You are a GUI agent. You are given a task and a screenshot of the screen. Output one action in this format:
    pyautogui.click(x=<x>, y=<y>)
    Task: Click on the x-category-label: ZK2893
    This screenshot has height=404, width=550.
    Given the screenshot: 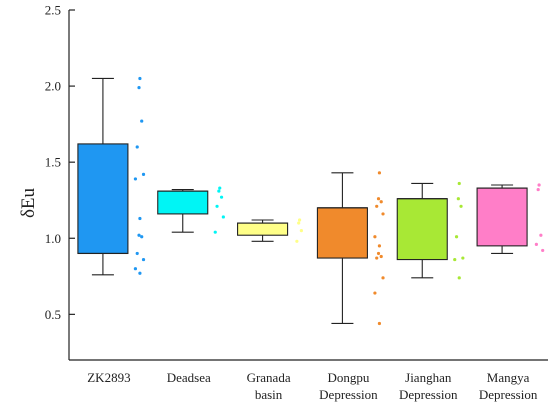 What is the action you would take?
    pyautogui.click(x=108, y=377)
    